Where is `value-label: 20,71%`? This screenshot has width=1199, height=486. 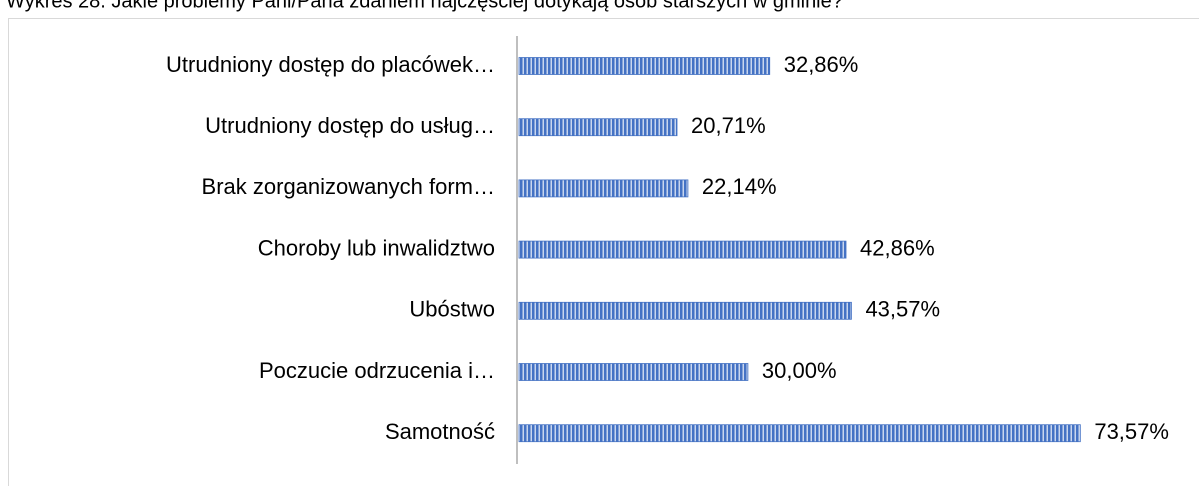
value-label: 20,71% is located at coordinates (728, 125).